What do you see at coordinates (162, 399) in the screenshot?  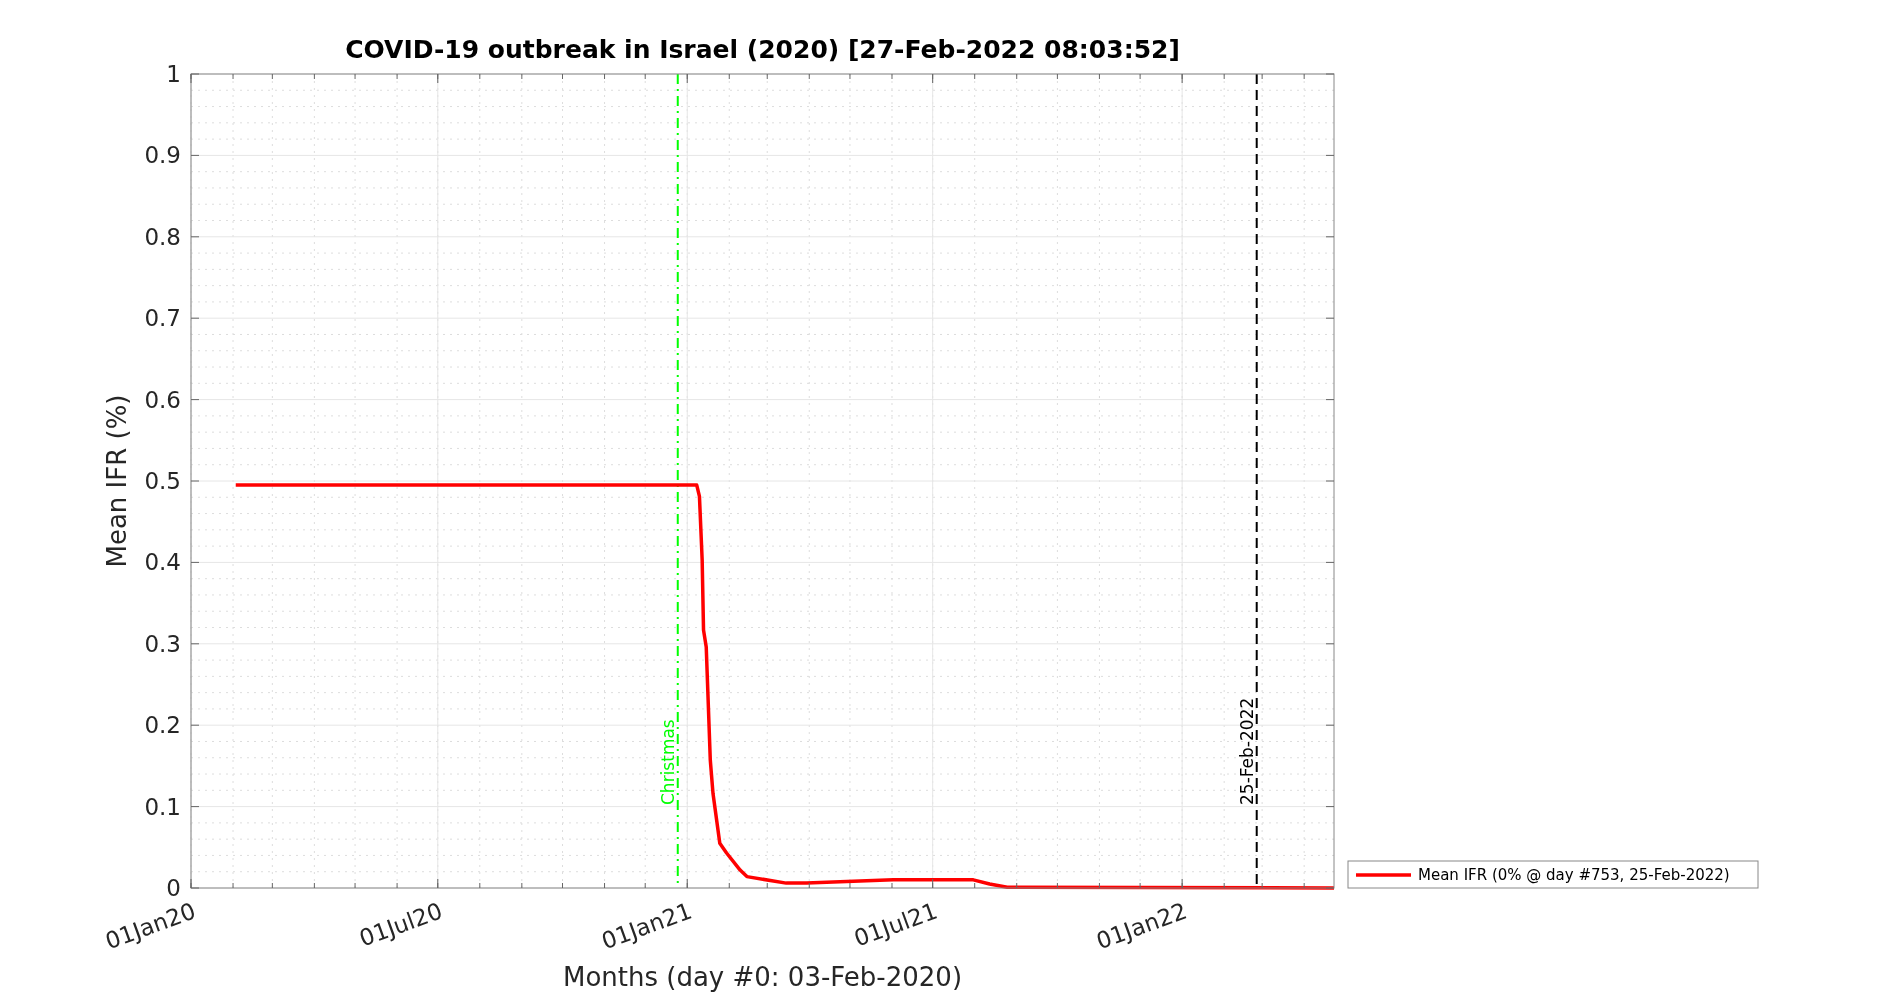 I see `y-tick-label: 0.6` at bounding box center [162, 399].